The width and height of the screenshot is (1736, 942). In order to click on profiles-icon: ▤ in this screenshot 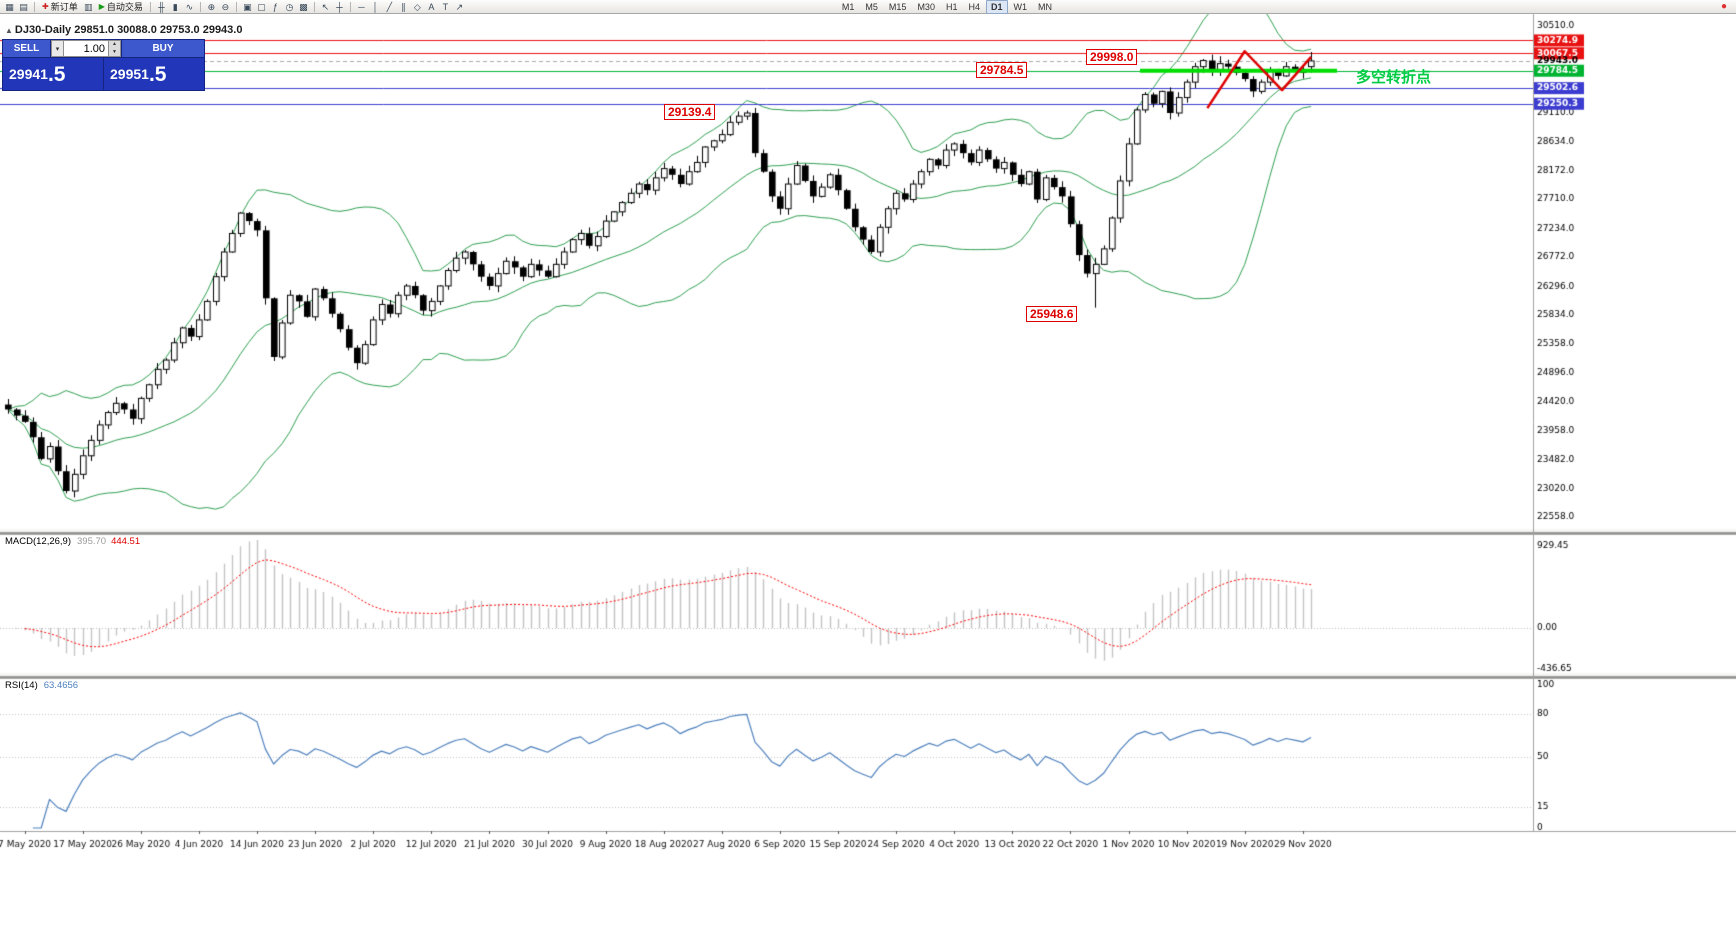, I will do `click(23, 6)`.